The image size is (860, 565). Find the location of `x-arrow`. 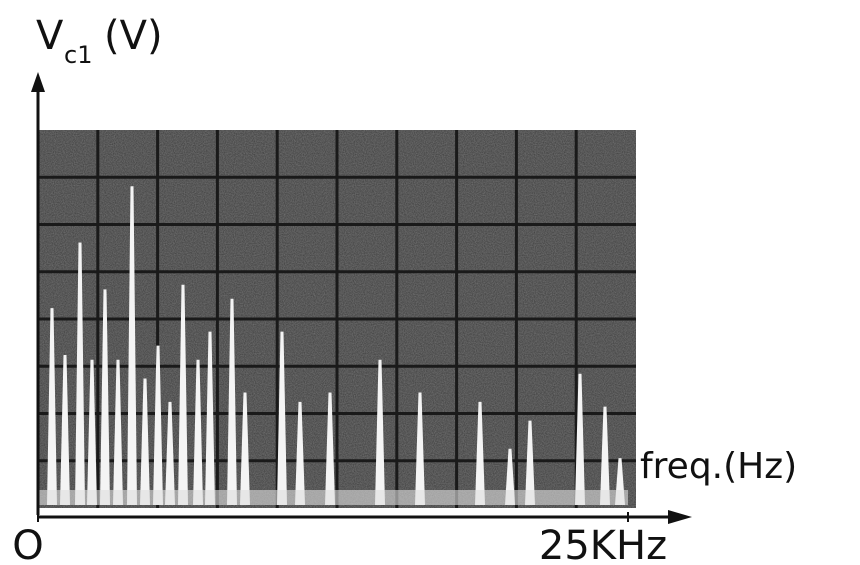

x-arrow is located at coordinates (680, 517).